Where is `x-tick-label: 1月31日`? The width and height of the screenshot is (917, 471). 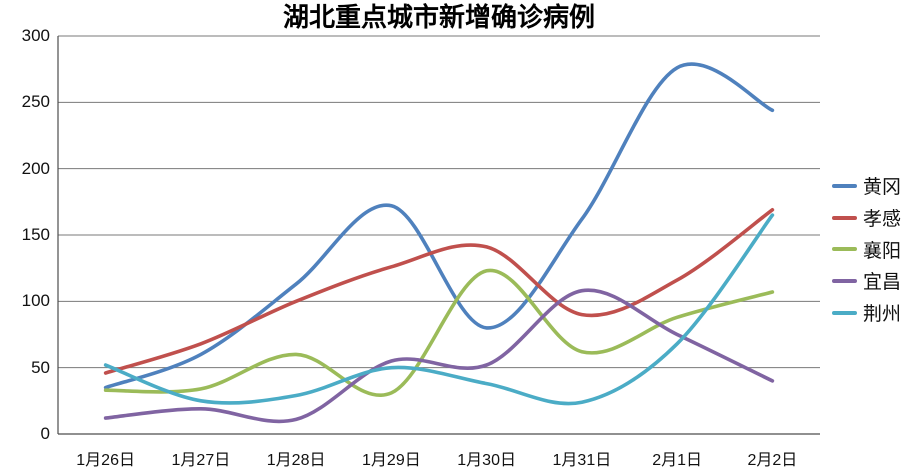 x-tick-label: 1月31日 is located at coordinates (582, 460).